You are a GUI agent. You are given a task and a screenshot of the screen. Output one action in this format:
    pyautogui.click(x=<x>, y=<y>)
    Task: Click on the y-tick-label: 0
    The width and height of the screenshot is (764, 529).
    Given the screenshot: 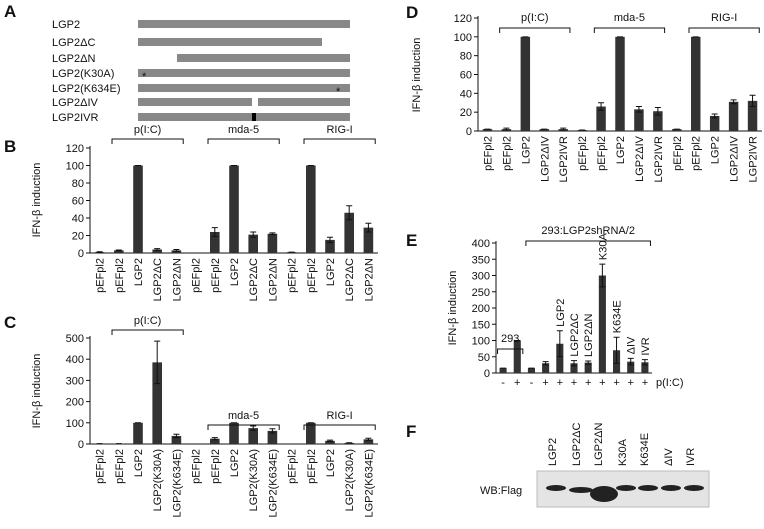 What is the action you would take?
    pyautogui.click(x=469, y=132)
    